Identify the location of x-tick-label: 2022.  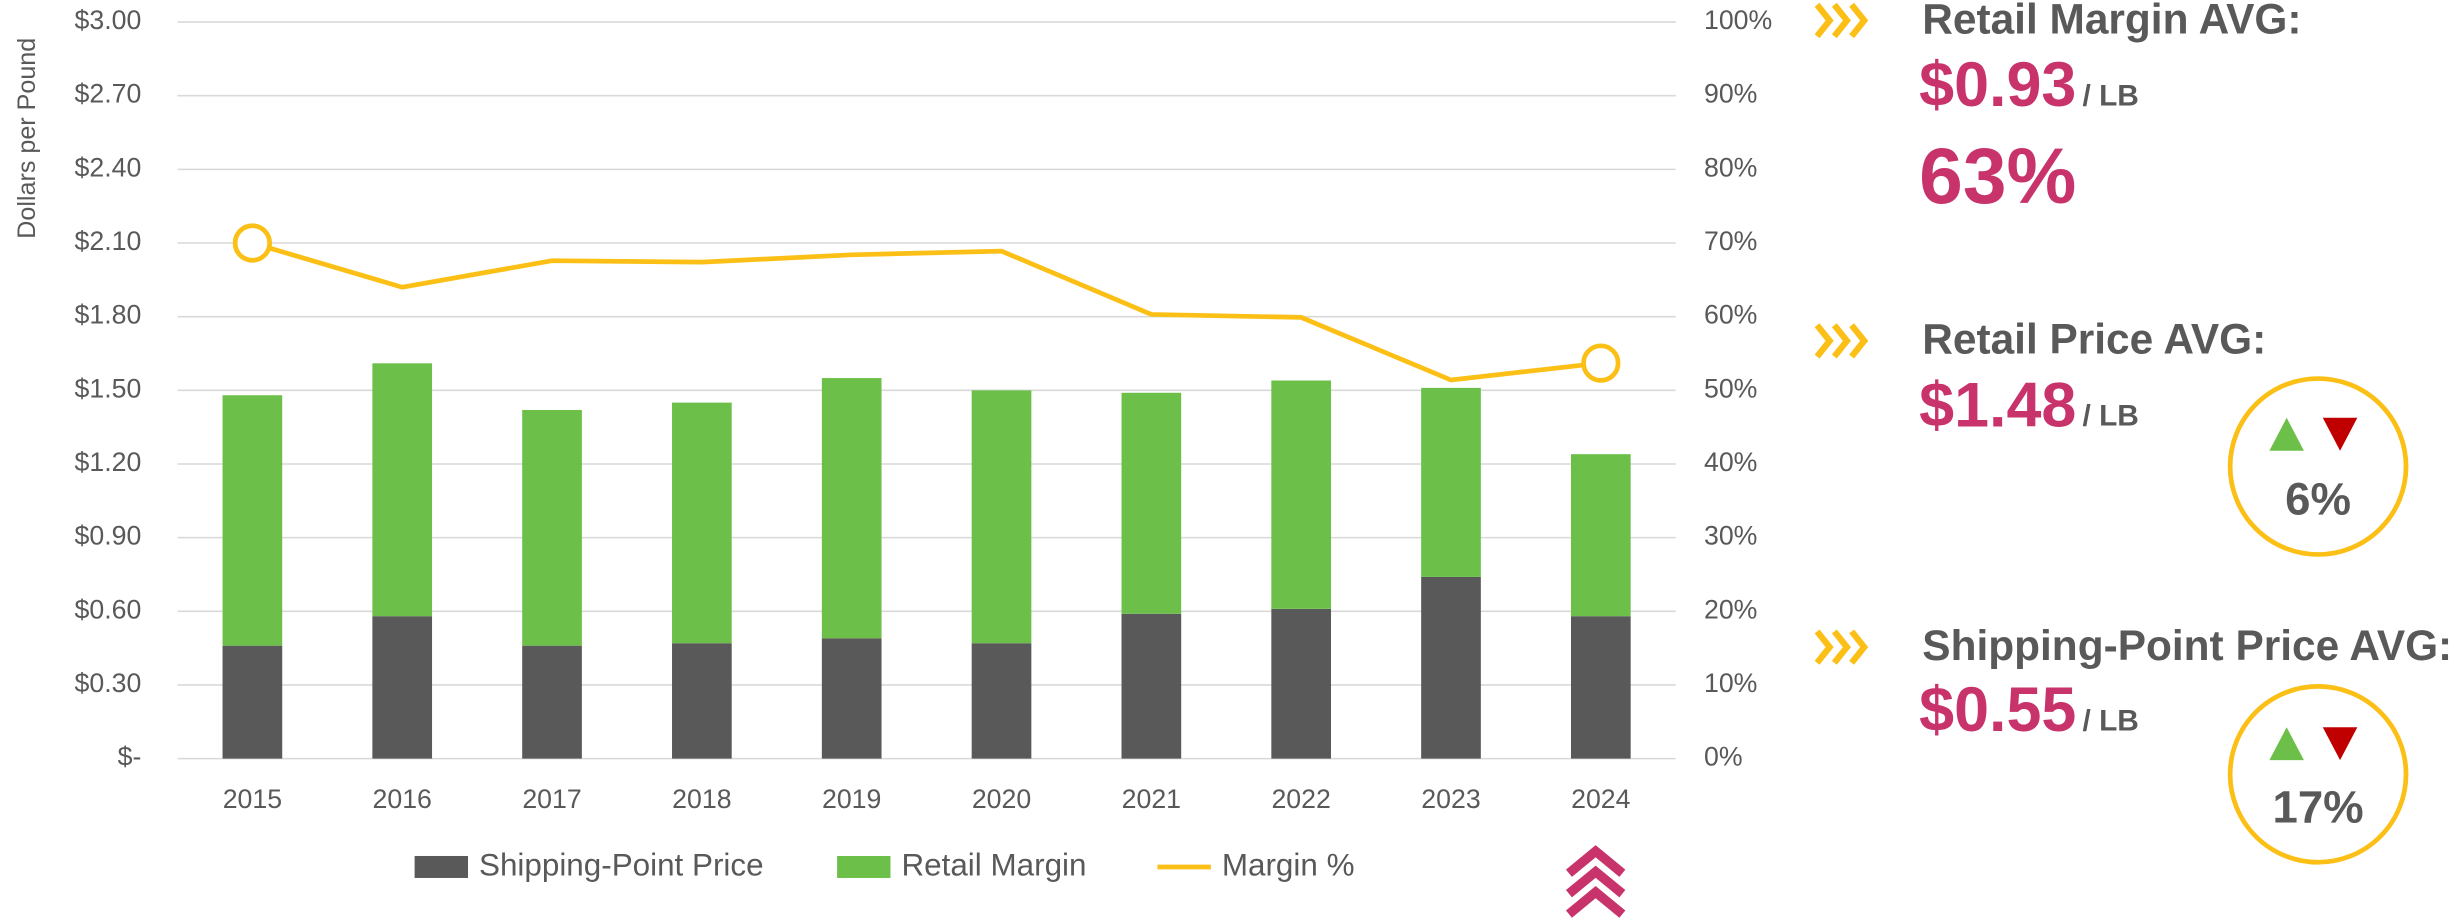
(1300, 799).